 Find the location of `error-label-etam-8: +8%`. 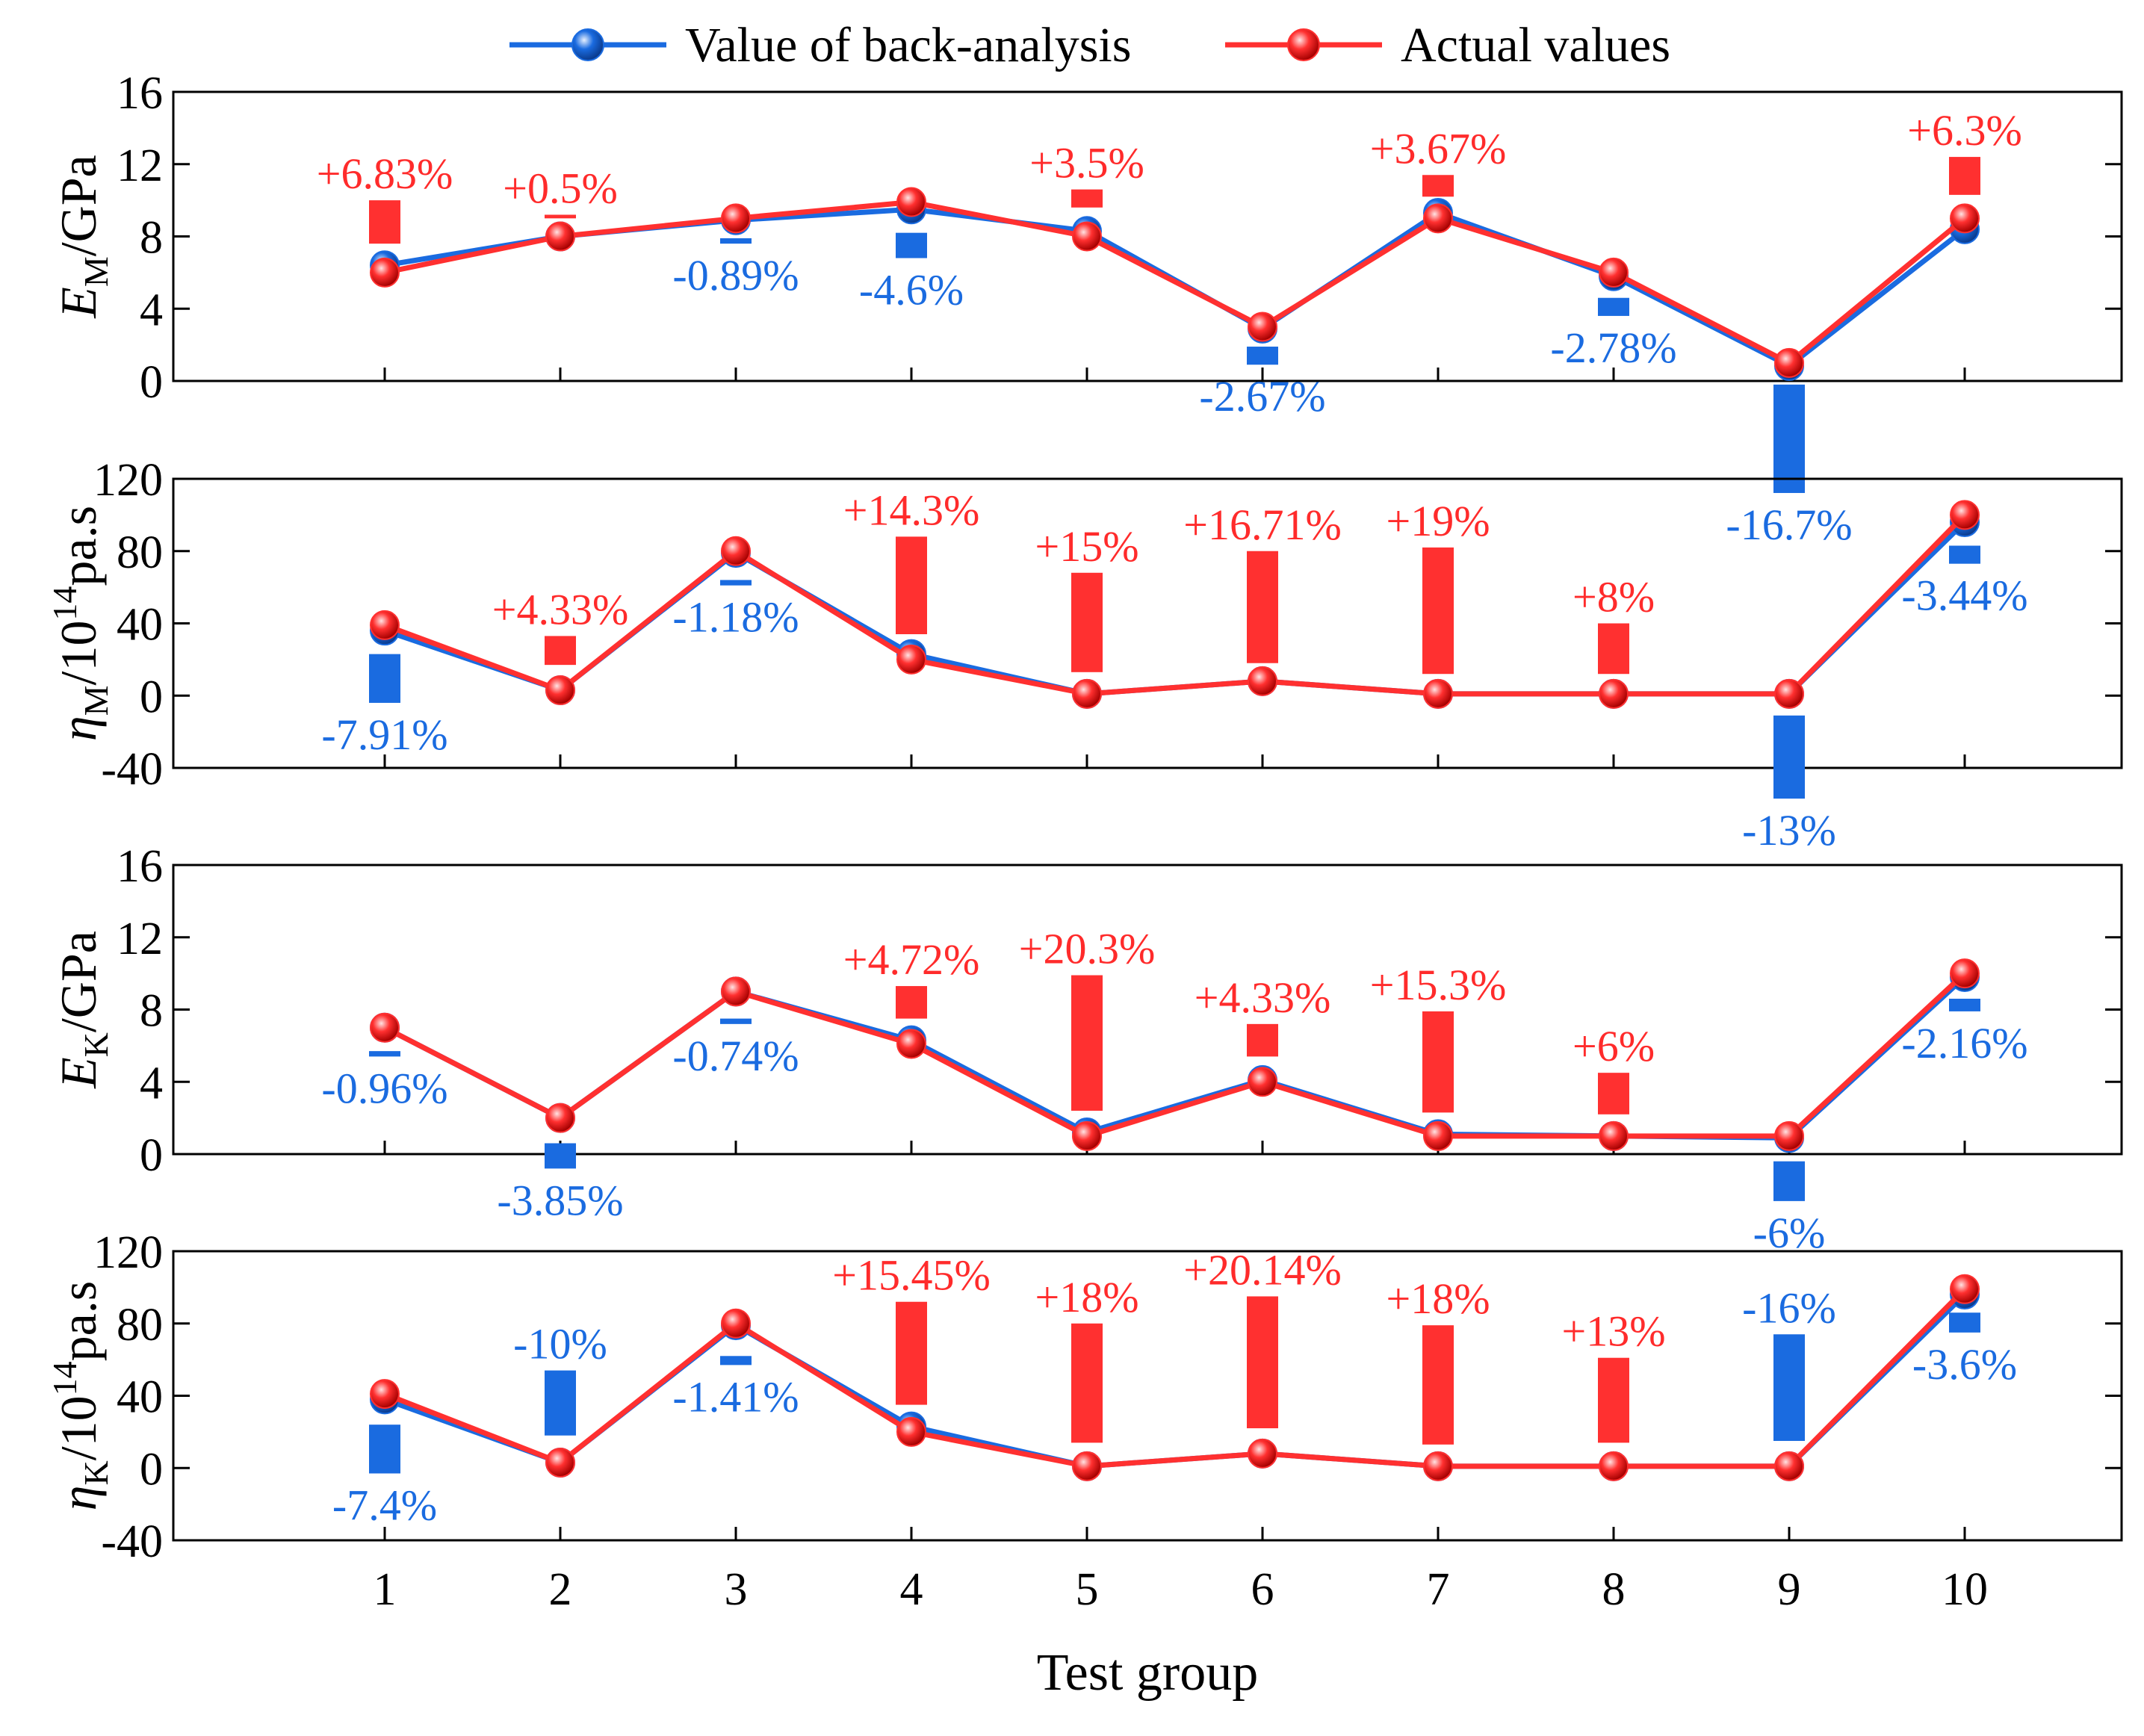

error-label-etam-8: +8% is located at coordinates (1614, 597).